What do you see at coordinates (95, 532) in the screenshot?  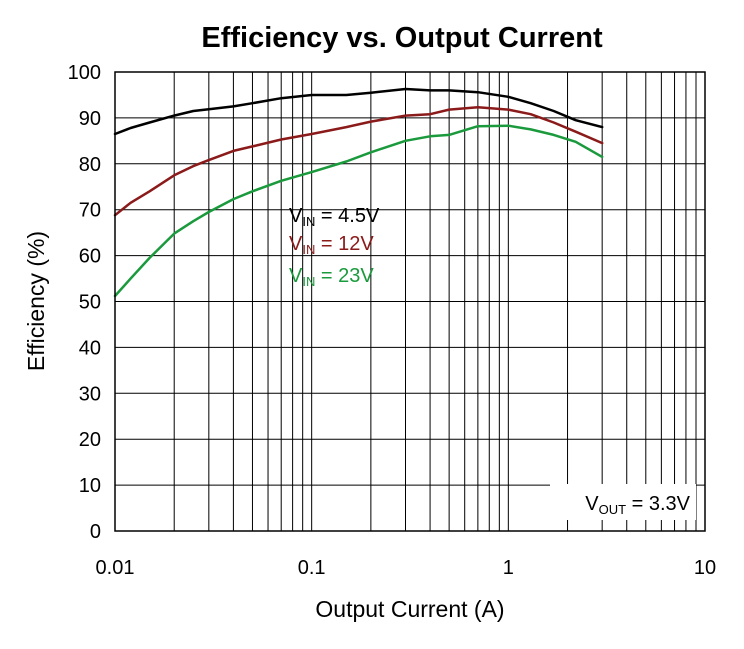 I see `y-tick-label: 0` at bounding box center [95, 532].